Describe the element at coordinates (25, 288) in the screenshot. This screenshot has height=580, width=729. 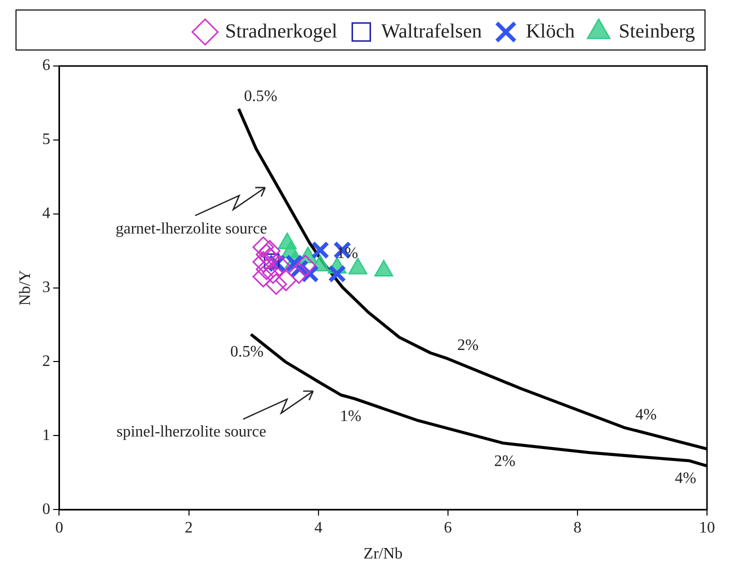
I see `y-axis-title: Nb/Y` at that location.